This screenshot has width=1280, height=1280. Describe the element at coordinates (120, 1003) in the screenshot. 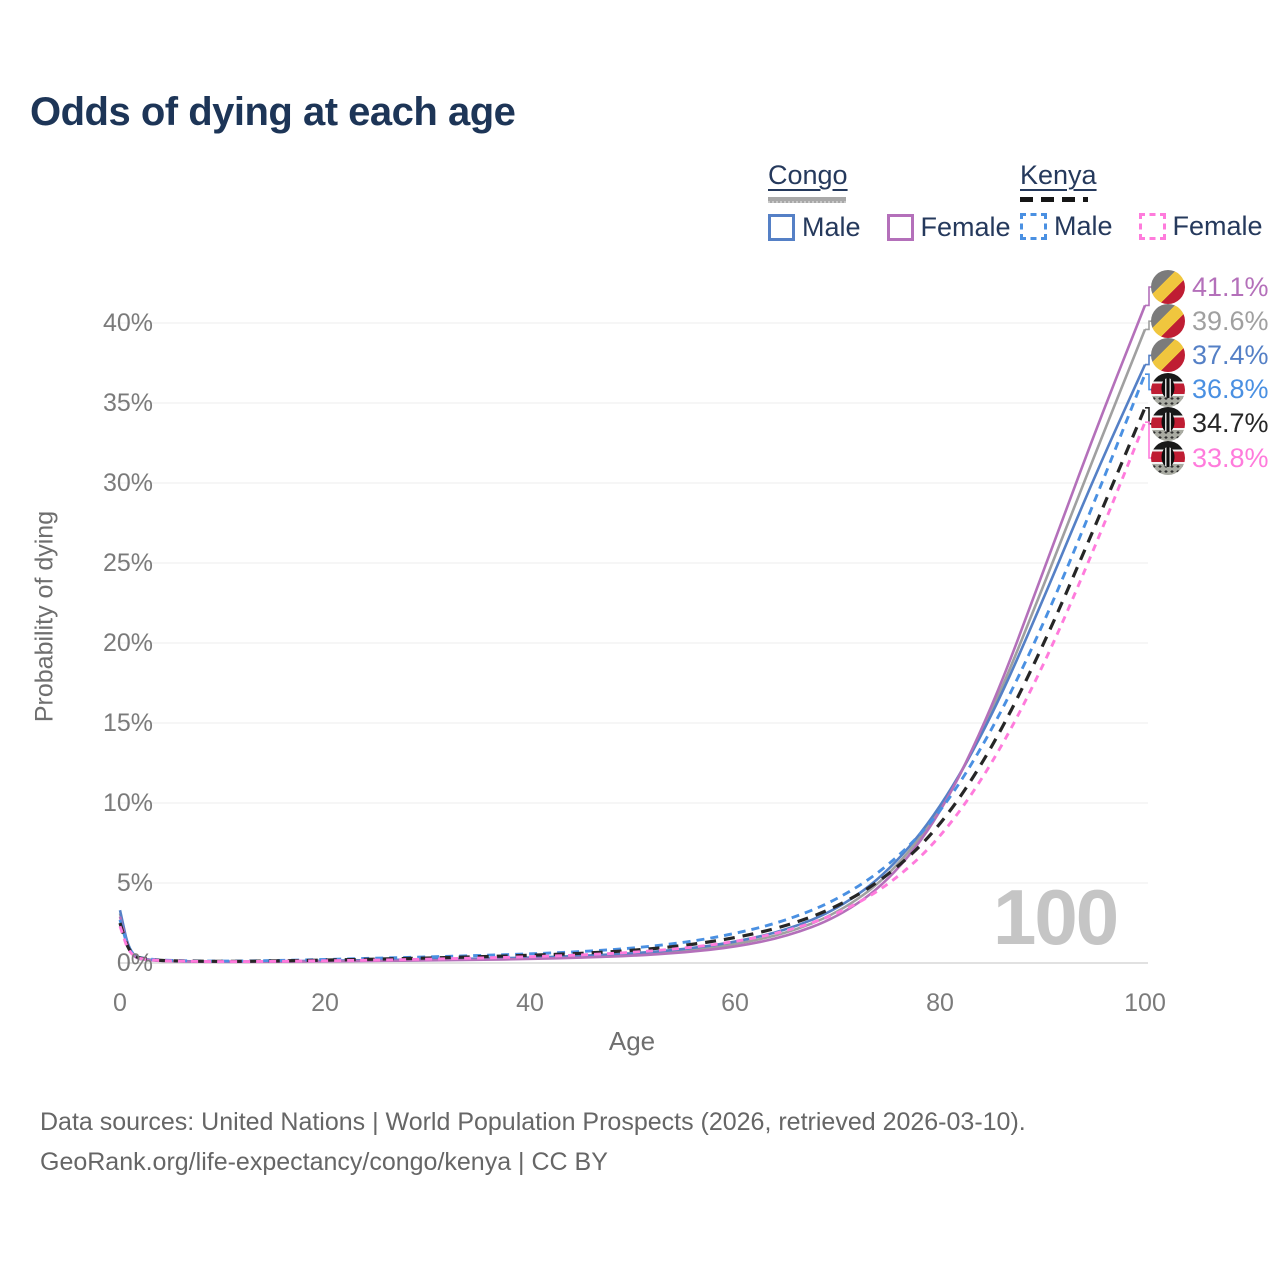

I see `x-tick-0: 0` at that location.